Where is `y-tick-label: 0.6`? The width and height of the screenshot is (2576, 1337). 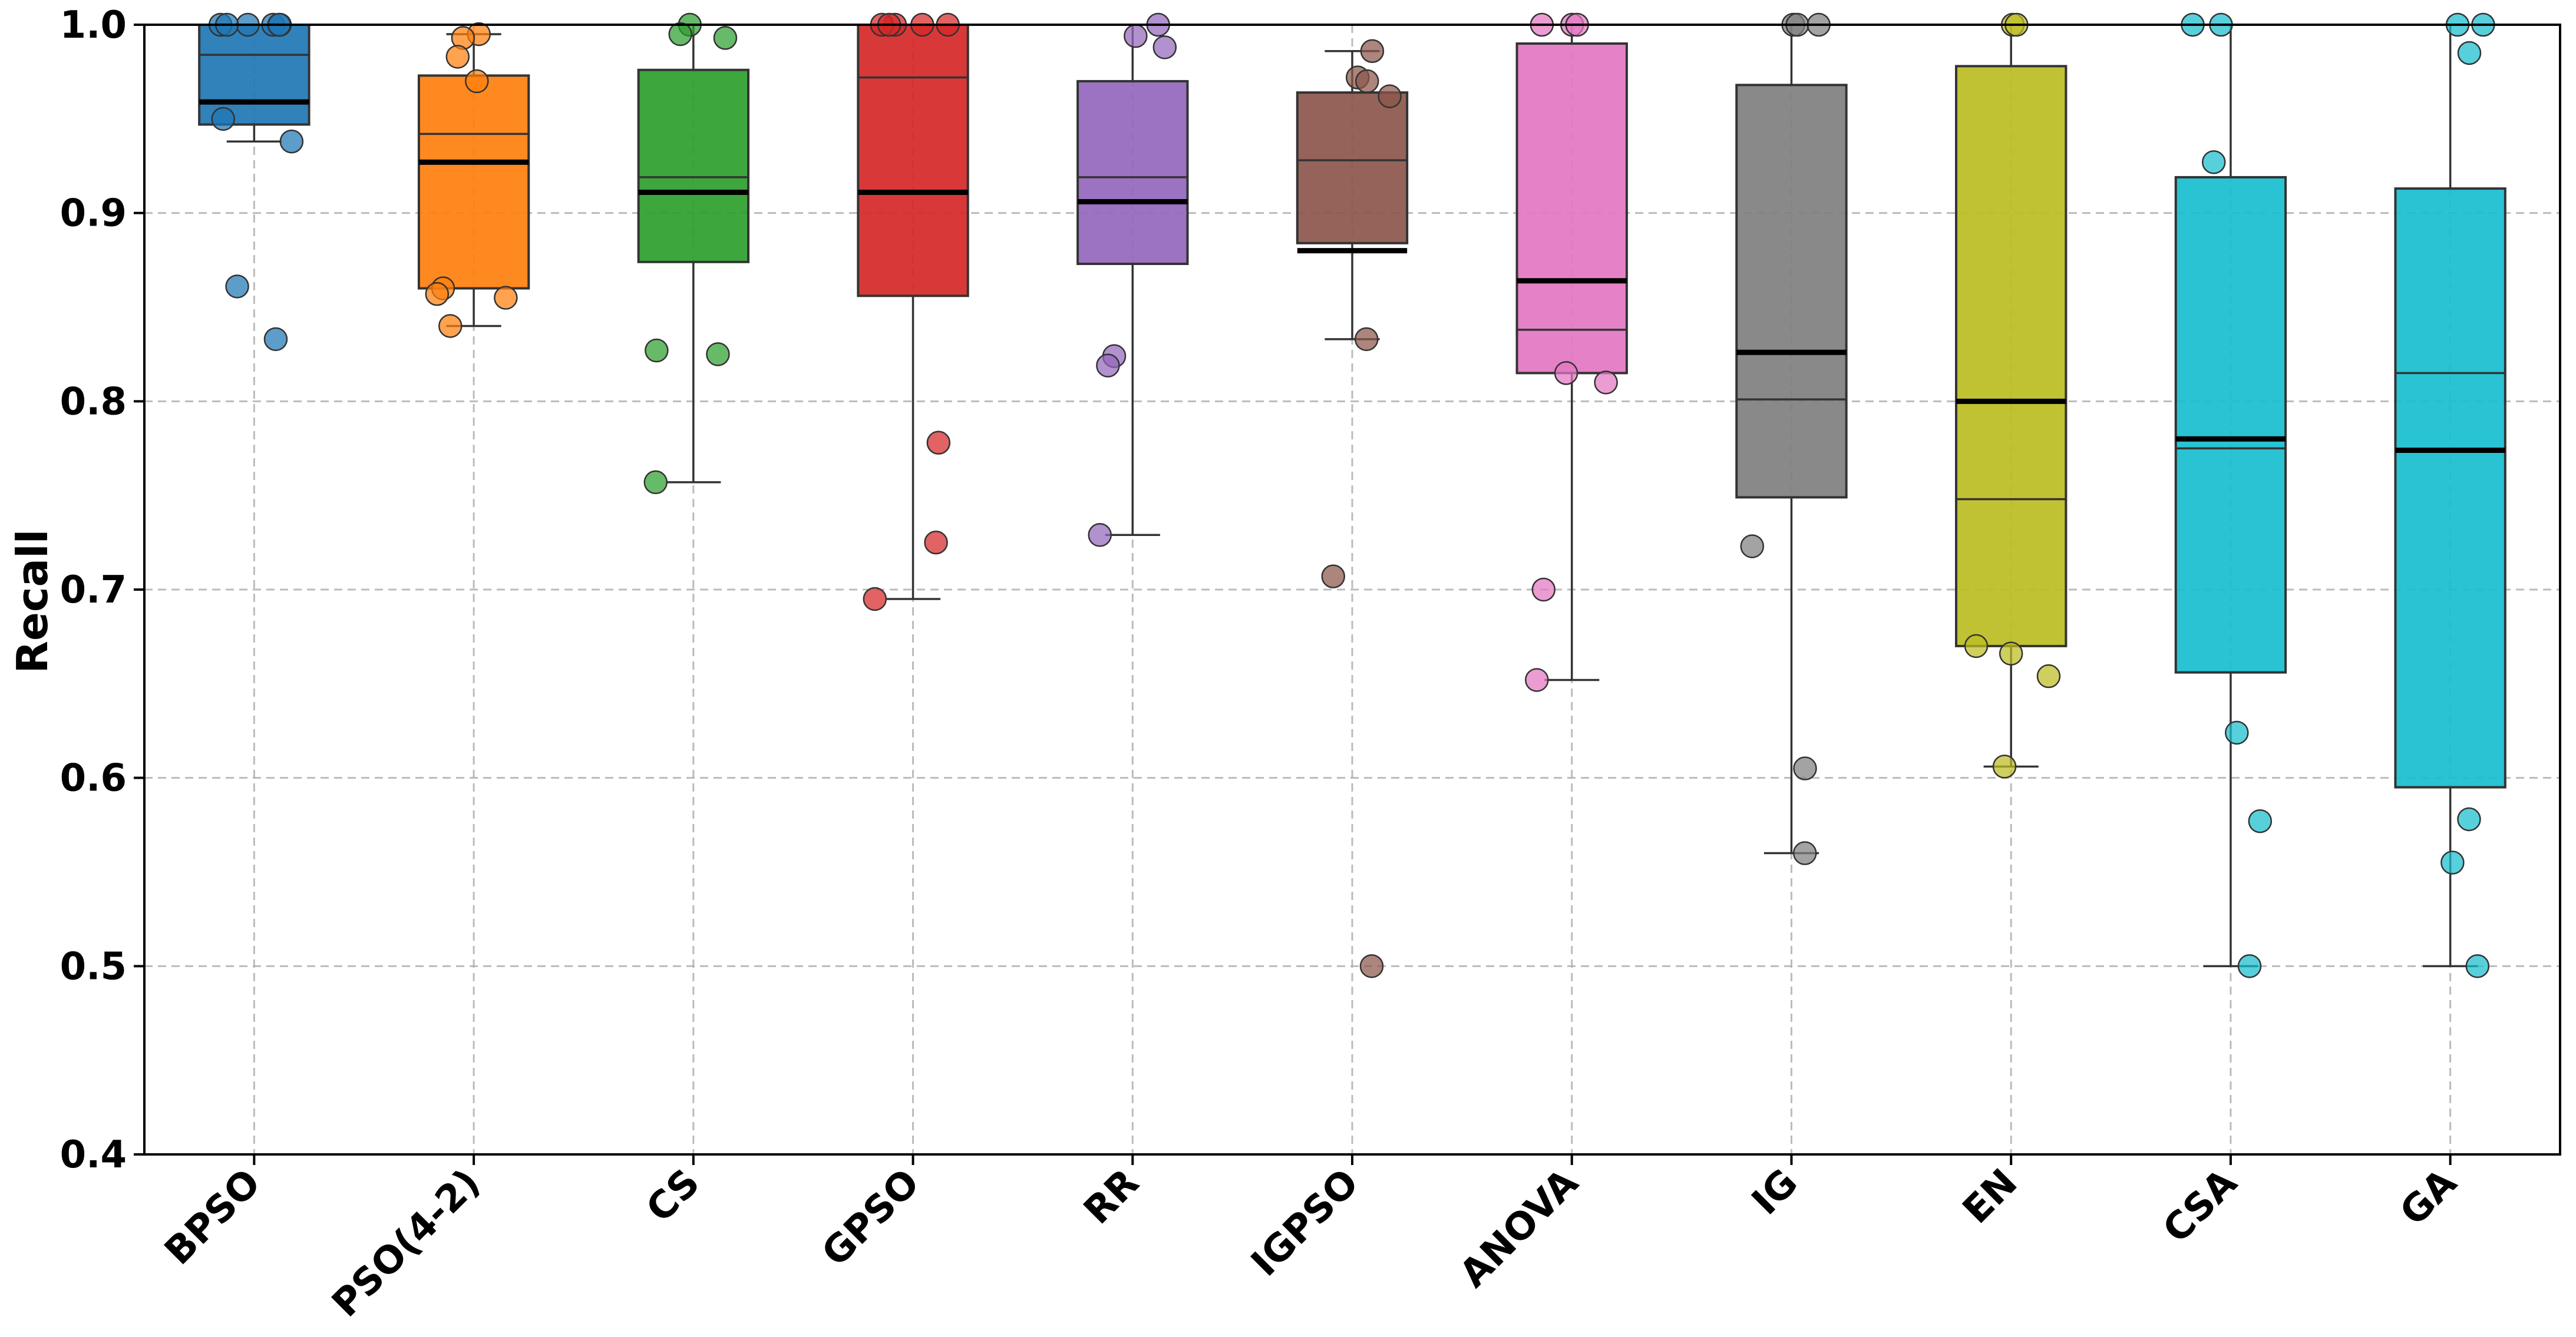
y-tick-label: 0.6 is located at coordinates (93, 778).